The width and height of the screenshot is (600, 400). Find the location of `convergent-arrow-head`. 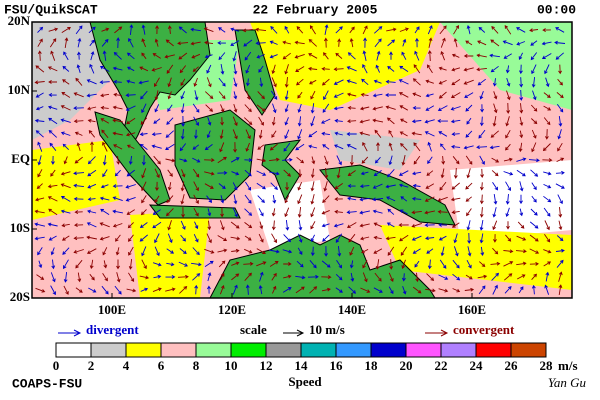

convergent-arrow-head is located at coordinates (444, 333).